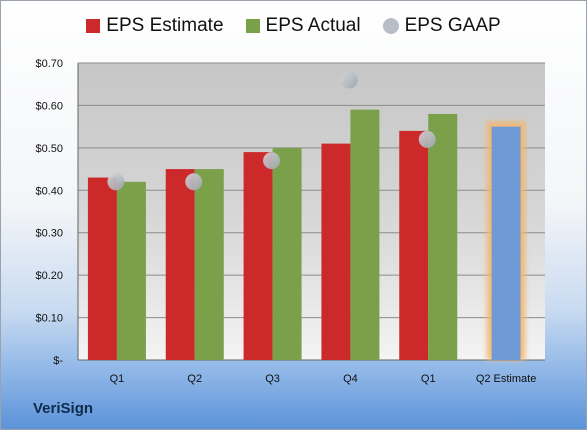 The image size is (587, 430). Describe the element at coordinates (313, 25) in the screenshot. I see `legend-label-eps-actual: EPS Actual` at that location.